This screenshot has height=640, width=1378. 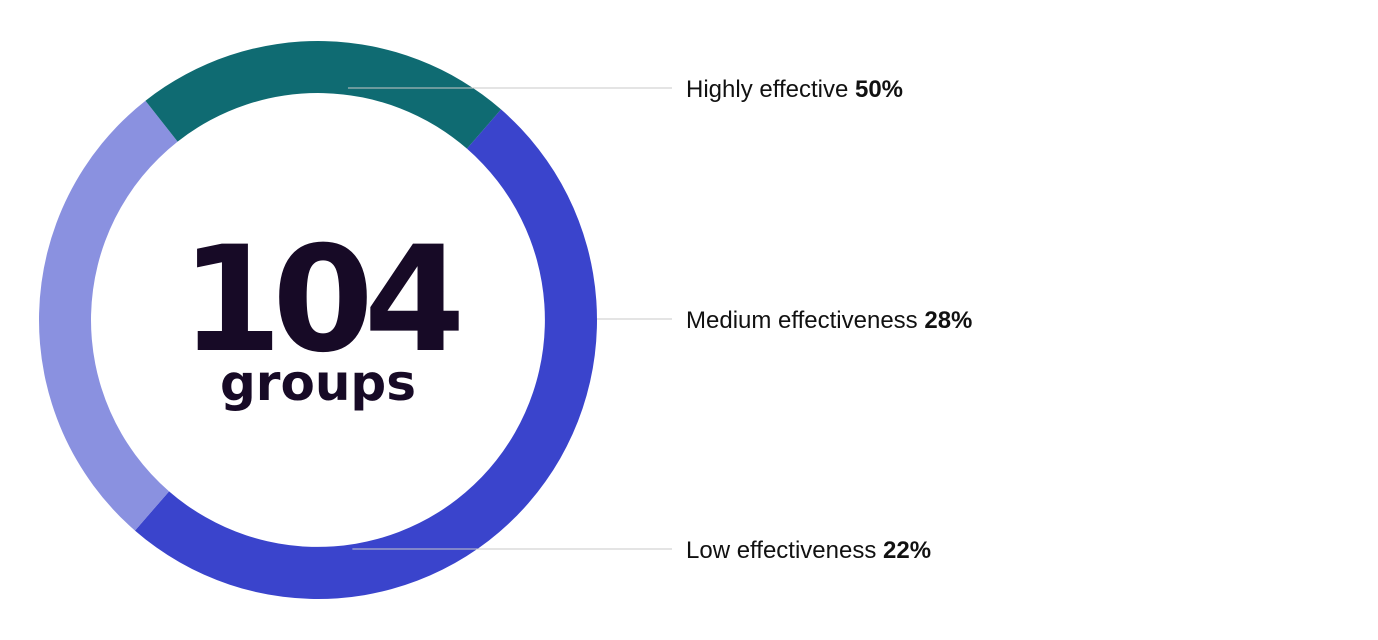 I want to click on legend-label: Highly effective, so click(x=770, y=89).